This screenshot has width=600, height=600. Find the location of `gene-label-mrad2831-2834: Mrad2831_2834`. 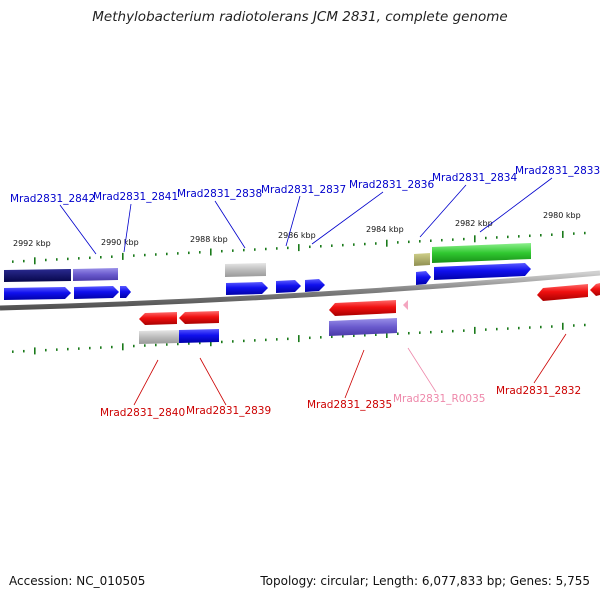

gene-label-mrad2831-2834: Mrad2831_2834 is located at coordinates (474, 178).